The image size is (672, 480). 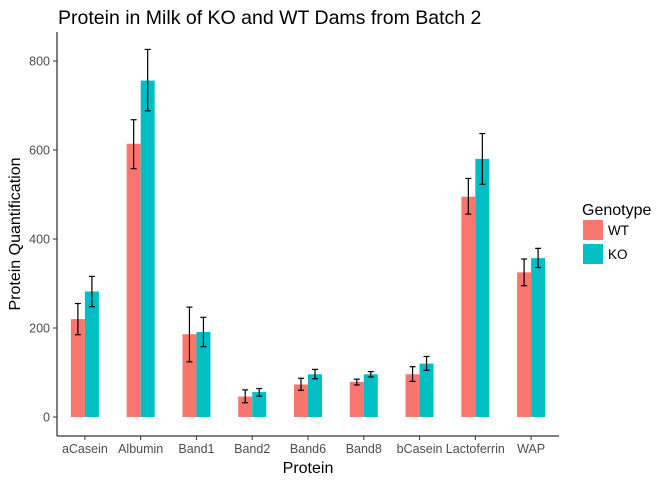 I want to click on x-tick-label: Band8, so click(x=364, y=449).